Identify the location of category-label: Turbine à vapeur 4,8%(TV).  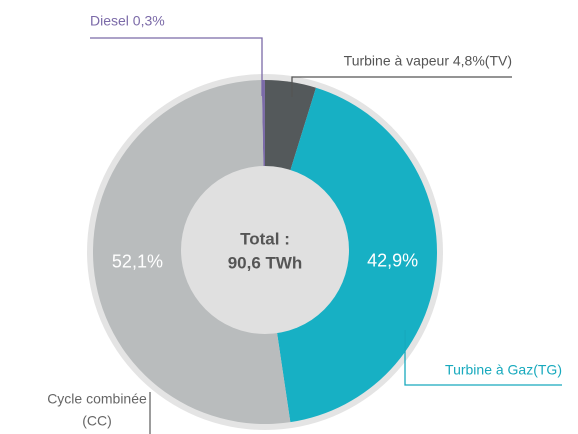
(428, 61).